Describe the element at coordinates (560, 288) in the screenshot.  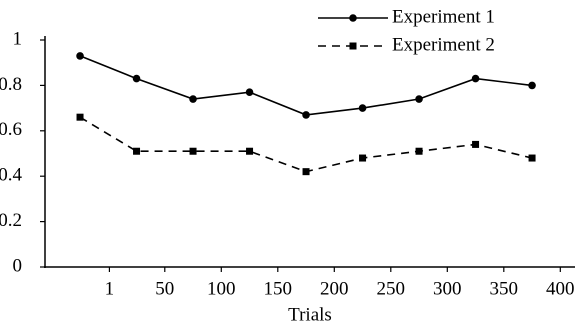
I see `x-tick-label: 400` at that location.